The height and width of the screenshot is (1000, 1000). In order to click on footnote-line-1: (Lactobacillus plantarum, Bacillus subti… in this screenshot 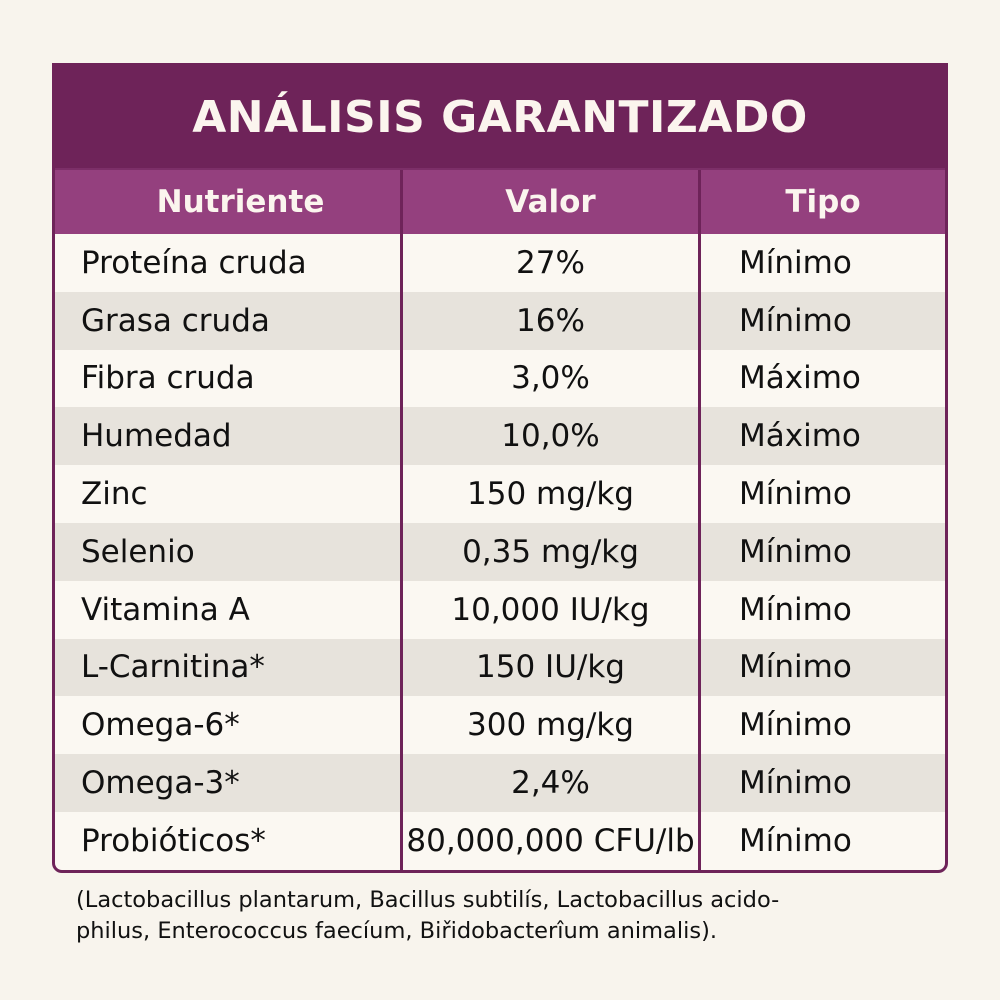, I will do `click(428, 900)`.